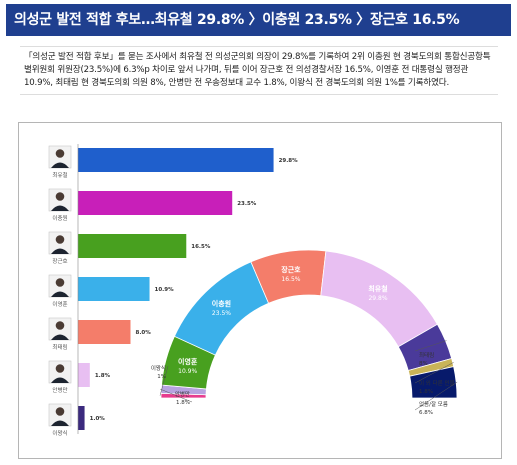 The image size is (517, 465). I want to click on bar-category-label: 장근호, so click(59, 261).